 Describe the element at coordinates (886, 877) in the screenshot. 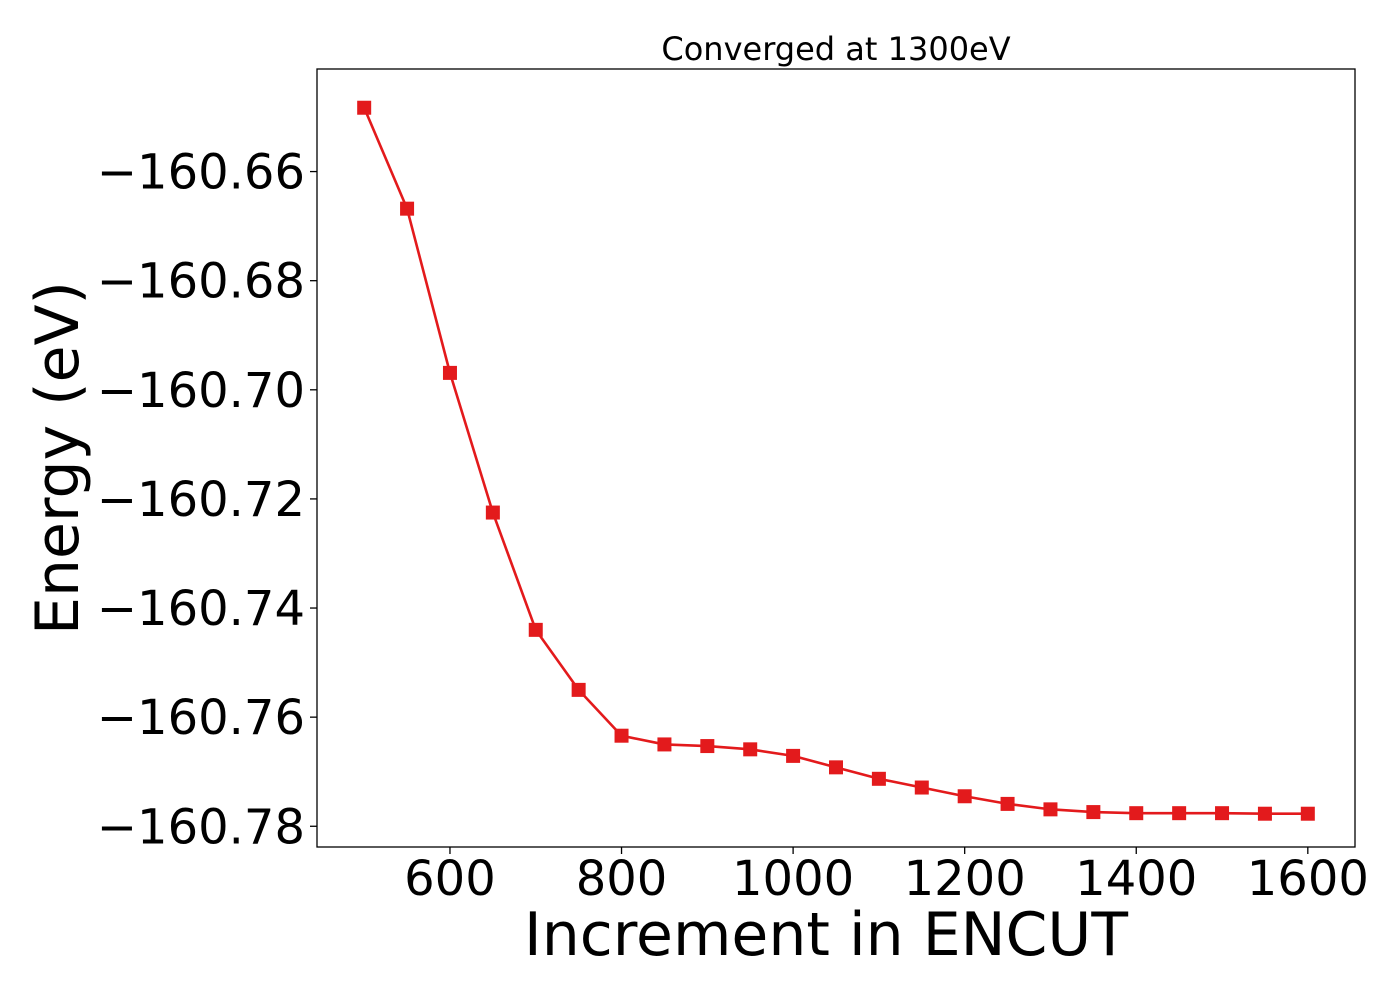

I see `x-axis-ticks: 600 800 1000 1200 1400 1600` at that location.